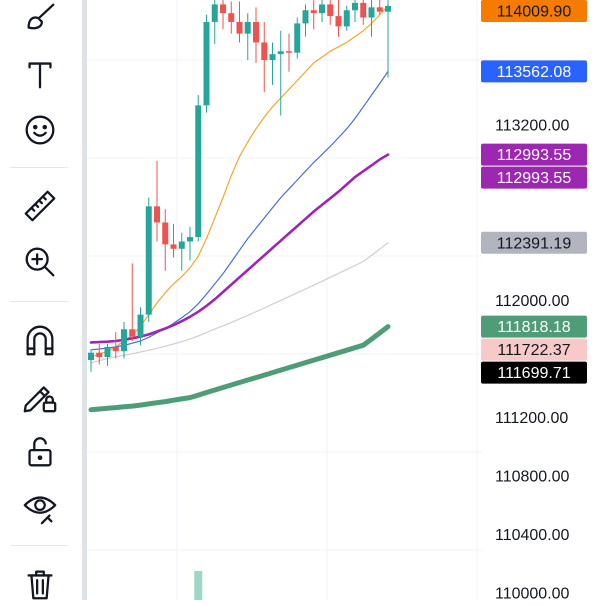 The image size is (600, 606). What do you see at coordinates (532, 301) in the screenshot?
I see `price-axis-label-1: 112000.00` at bounding box center [532, 301].